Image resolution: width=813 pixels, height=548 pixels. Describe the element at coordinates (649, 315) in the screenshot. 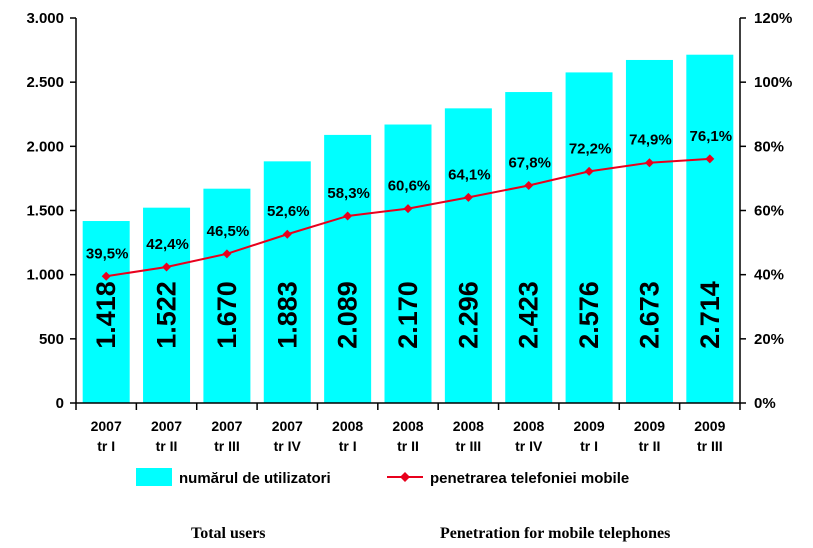

I see `bar-value-label: 2.673` at that location.